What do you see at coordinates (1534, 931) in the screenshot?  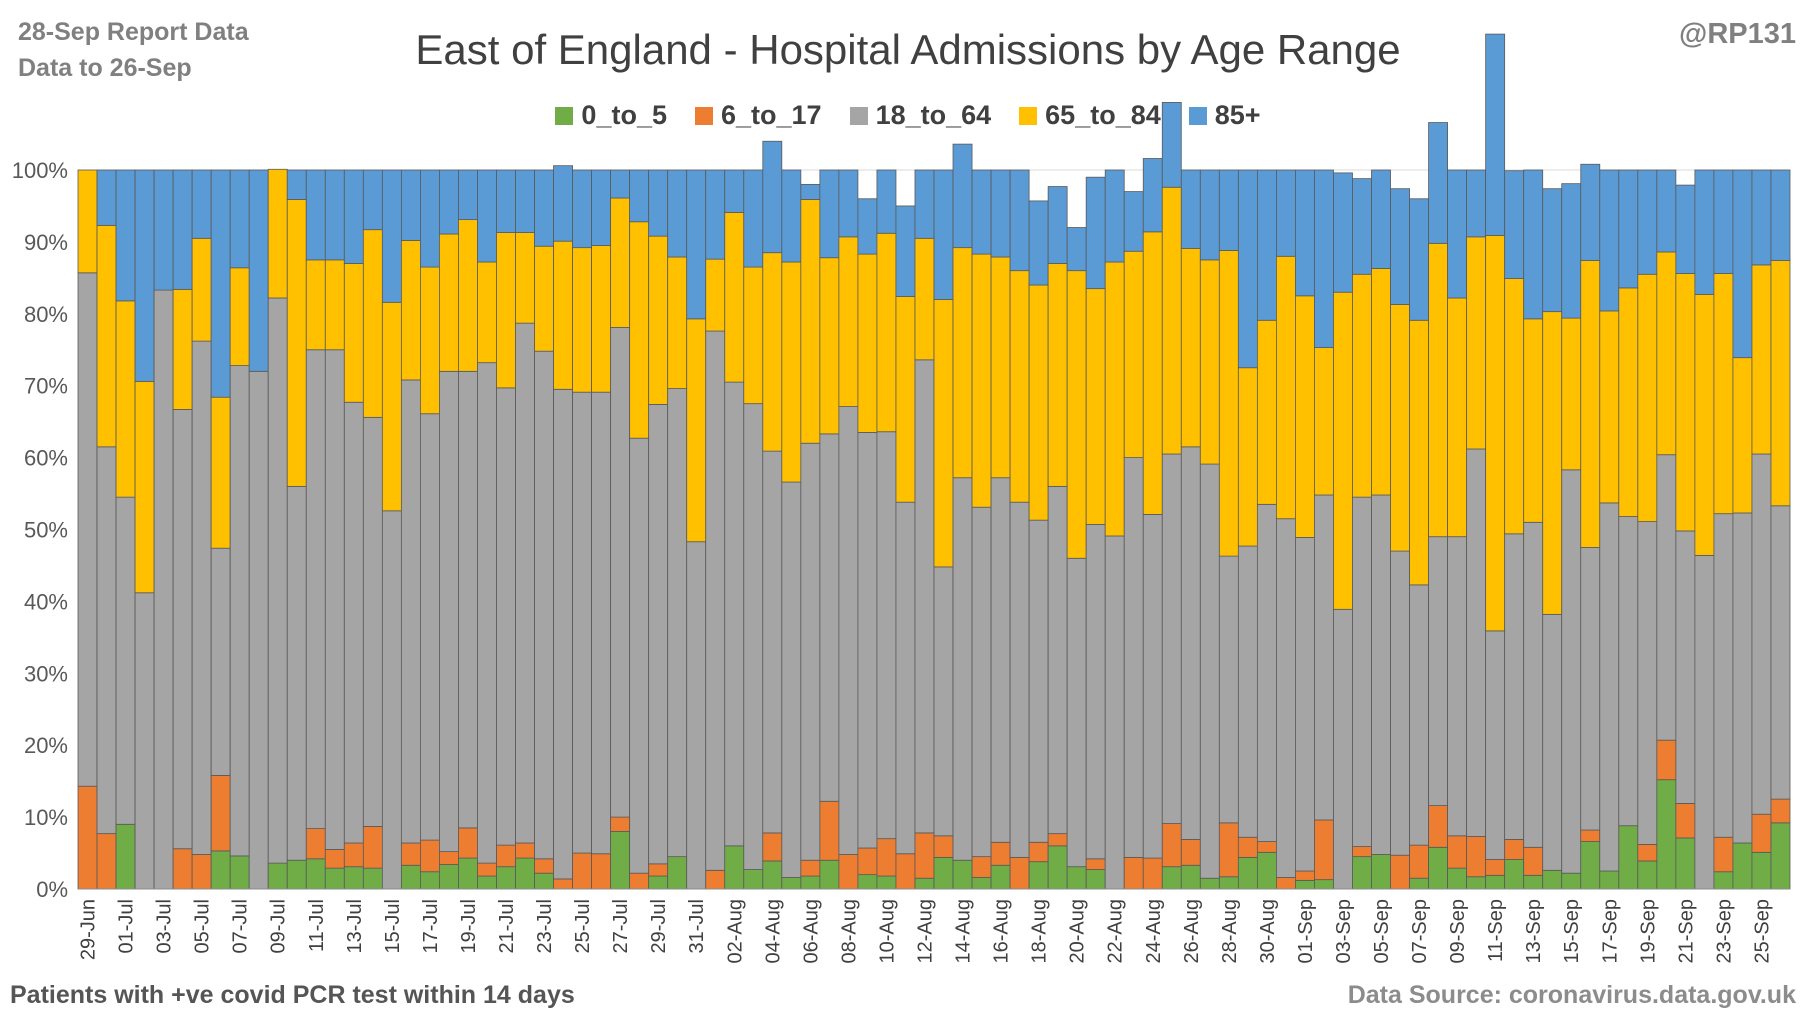 I see `x-tick-label: 13-Sep` at bounding box center [1534, 931].